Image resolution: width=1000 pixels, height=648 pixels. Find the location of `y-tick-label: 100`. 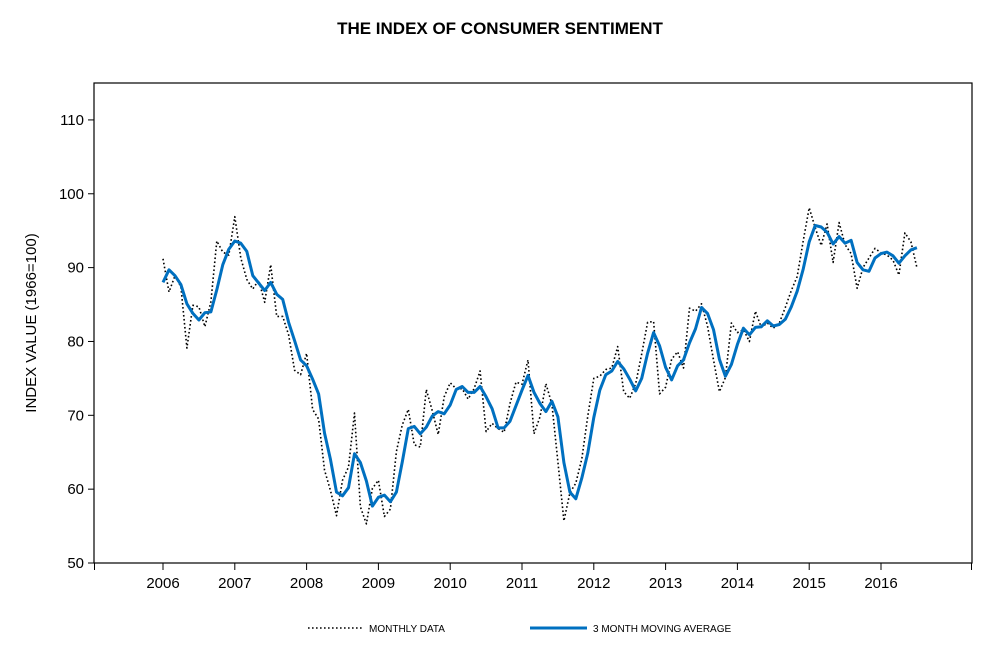

y-tick-label: 100 is located at coordinates (71, 194).